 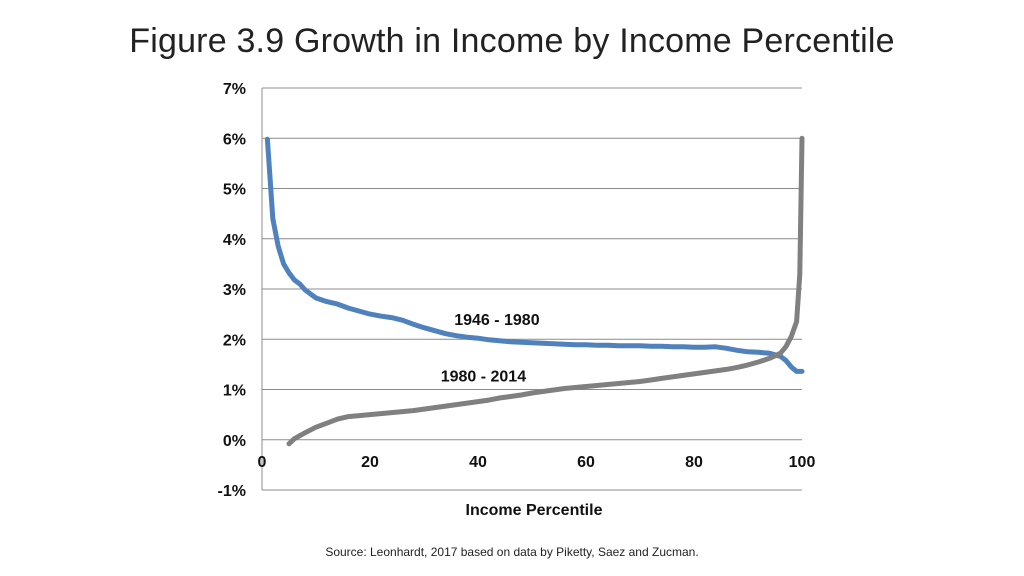 I want to click on x-axis-title: Income Percentile, so click(x=534, y=510).